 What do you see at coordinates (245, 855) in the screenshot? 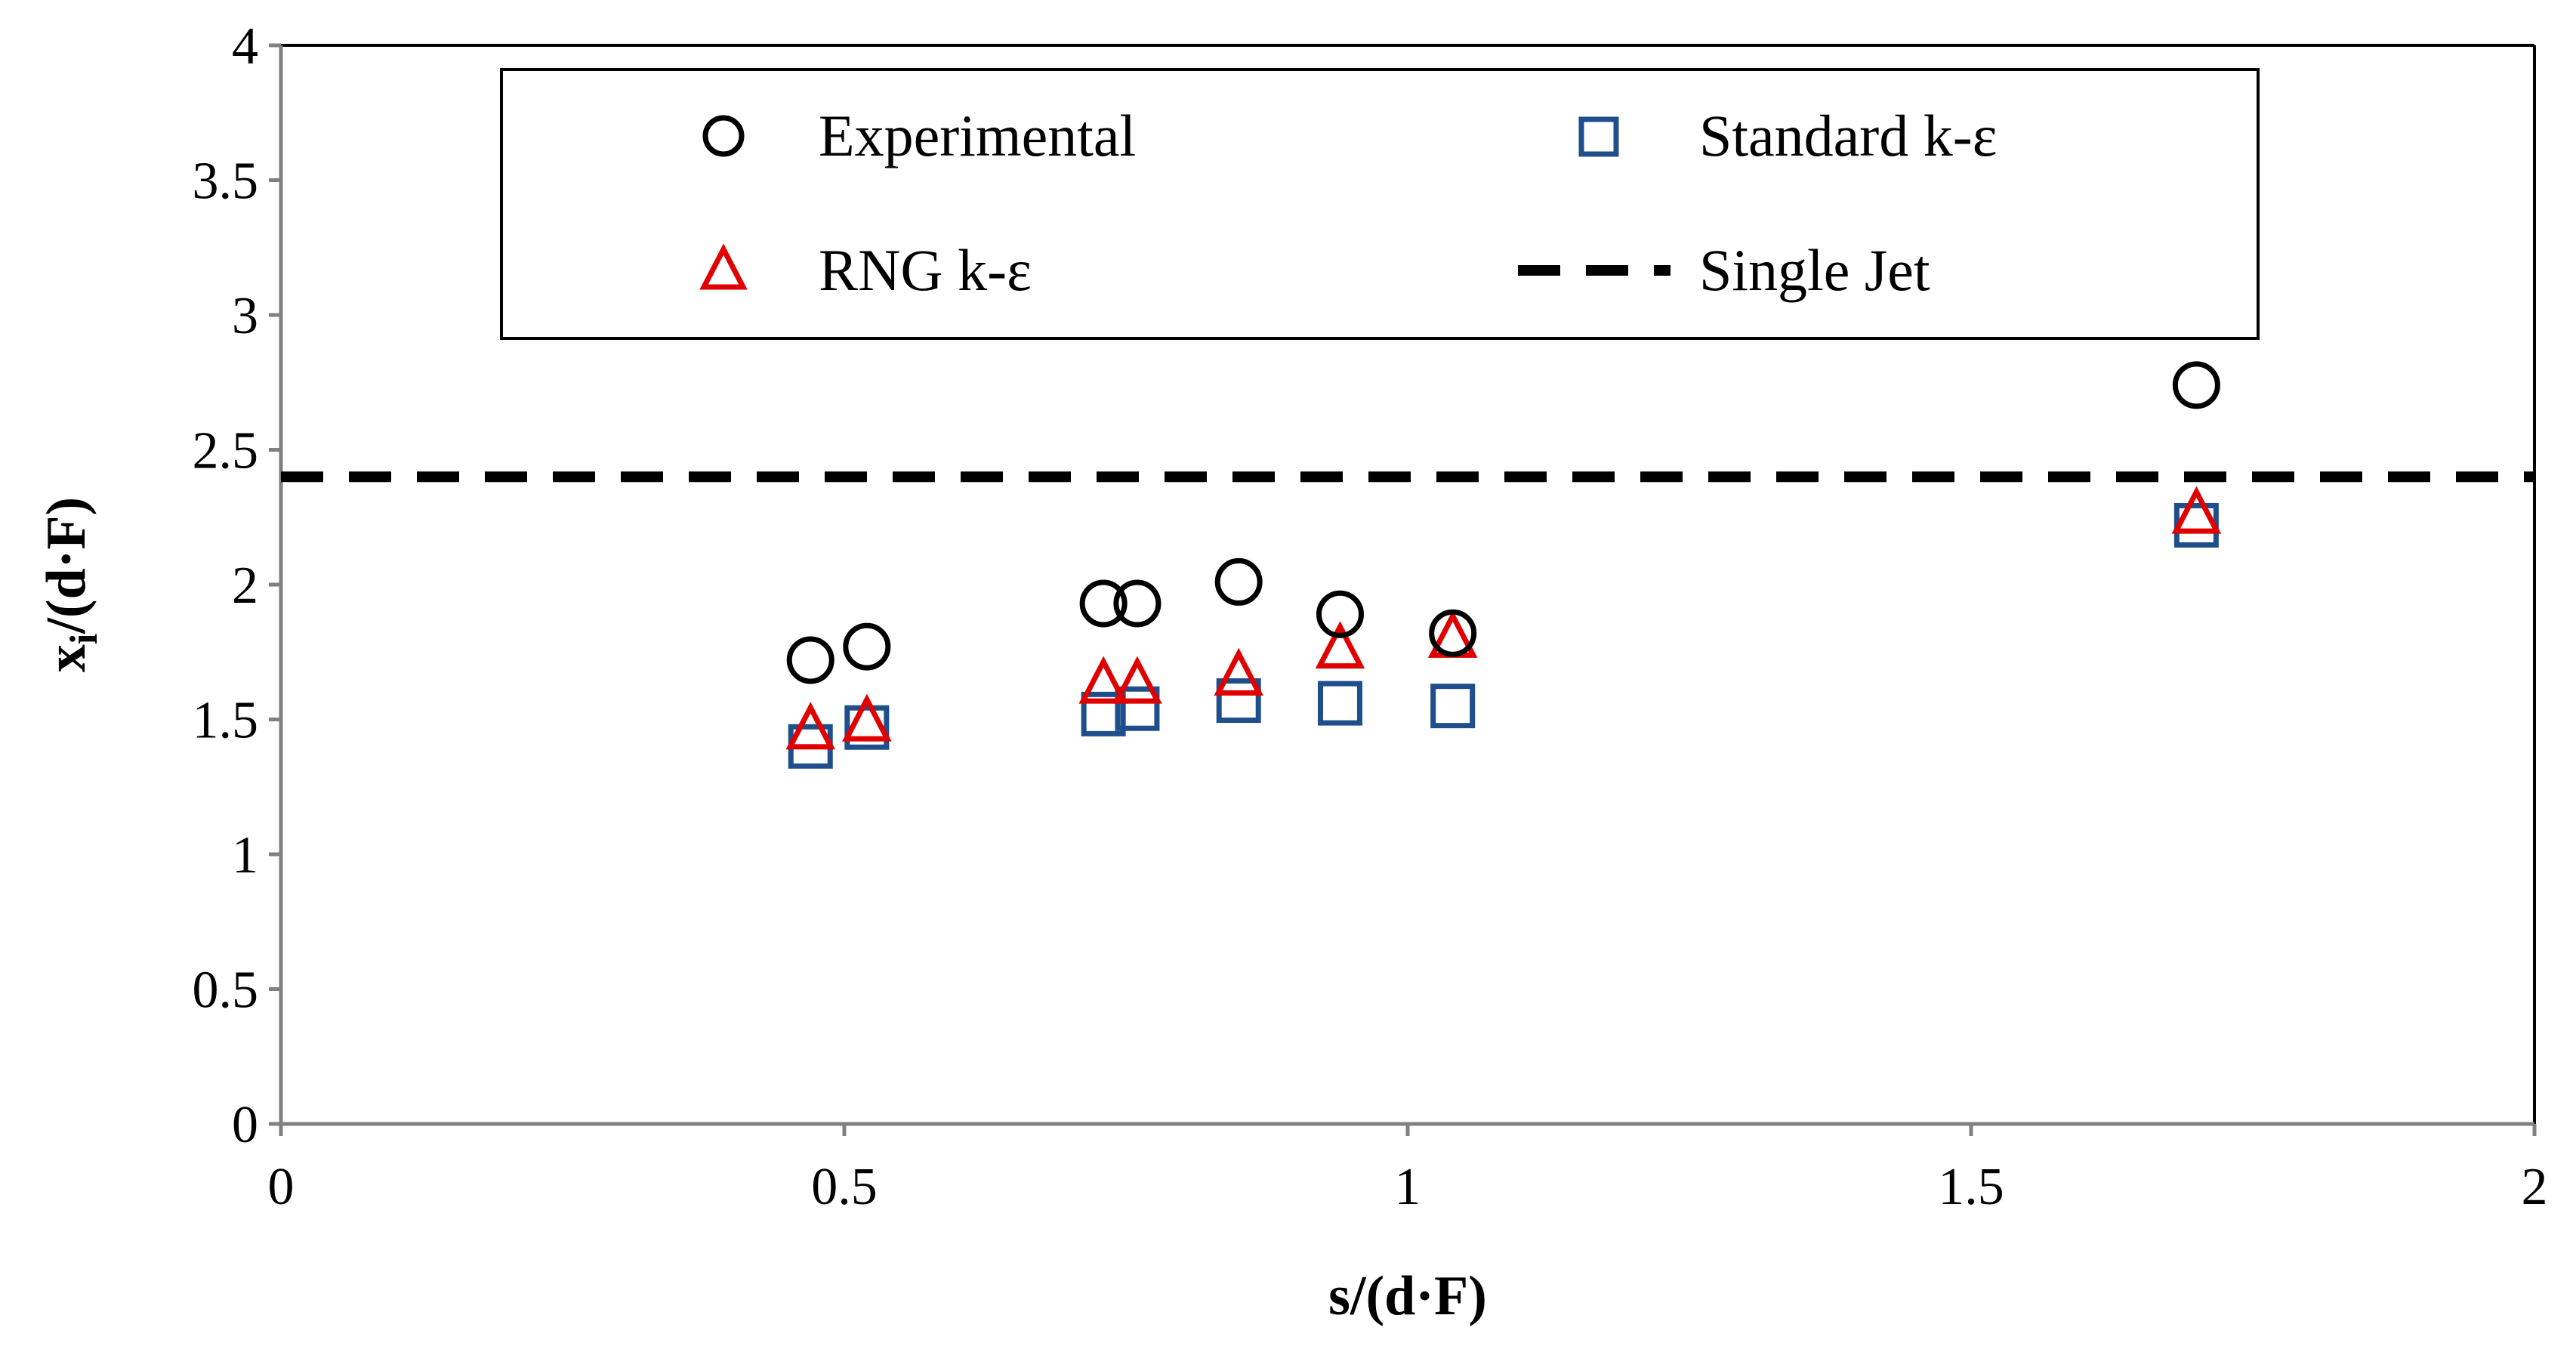
I see `y-tick-label: 1` at bounding box center [245, 855].